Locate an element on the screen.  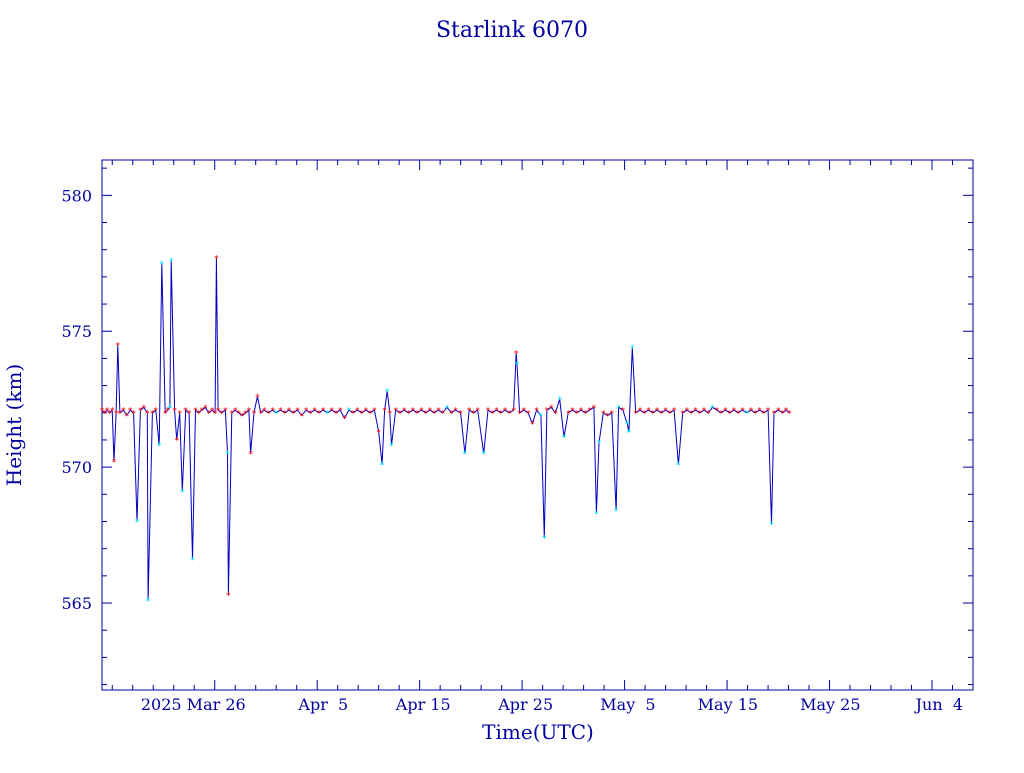
y-tick-label: 580 is located at coordinates (76, 195).